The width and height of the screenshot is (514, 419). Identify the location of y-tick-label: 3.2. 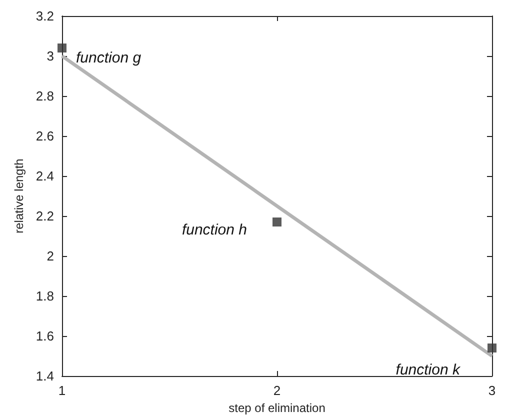
(45, 16).